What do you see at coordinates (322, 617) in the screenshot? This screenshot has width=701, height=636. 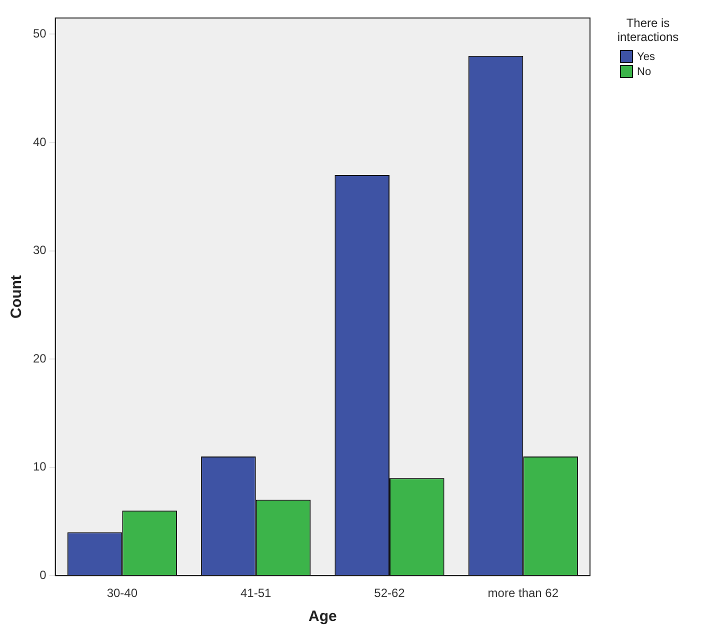 I see `x-axis-title: Age` at bounding box center [322, 617].